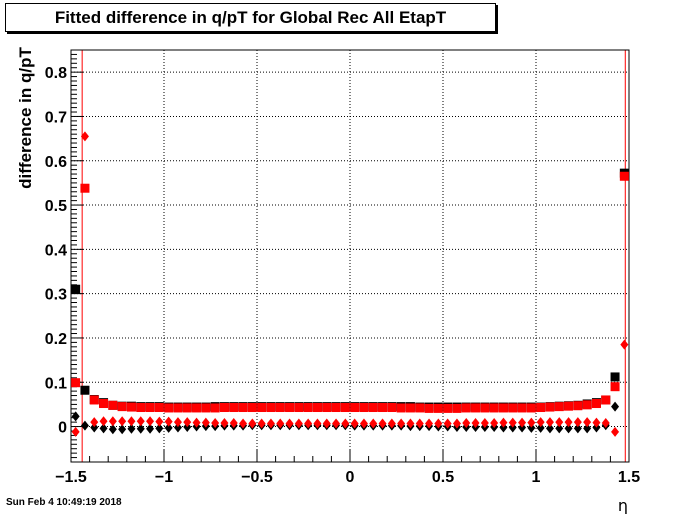 This screenshot has width=700, height=514. Describe the element at coordinates (71, 477) in the screenshot. I see `x-tick-label: −1.5` at that location.